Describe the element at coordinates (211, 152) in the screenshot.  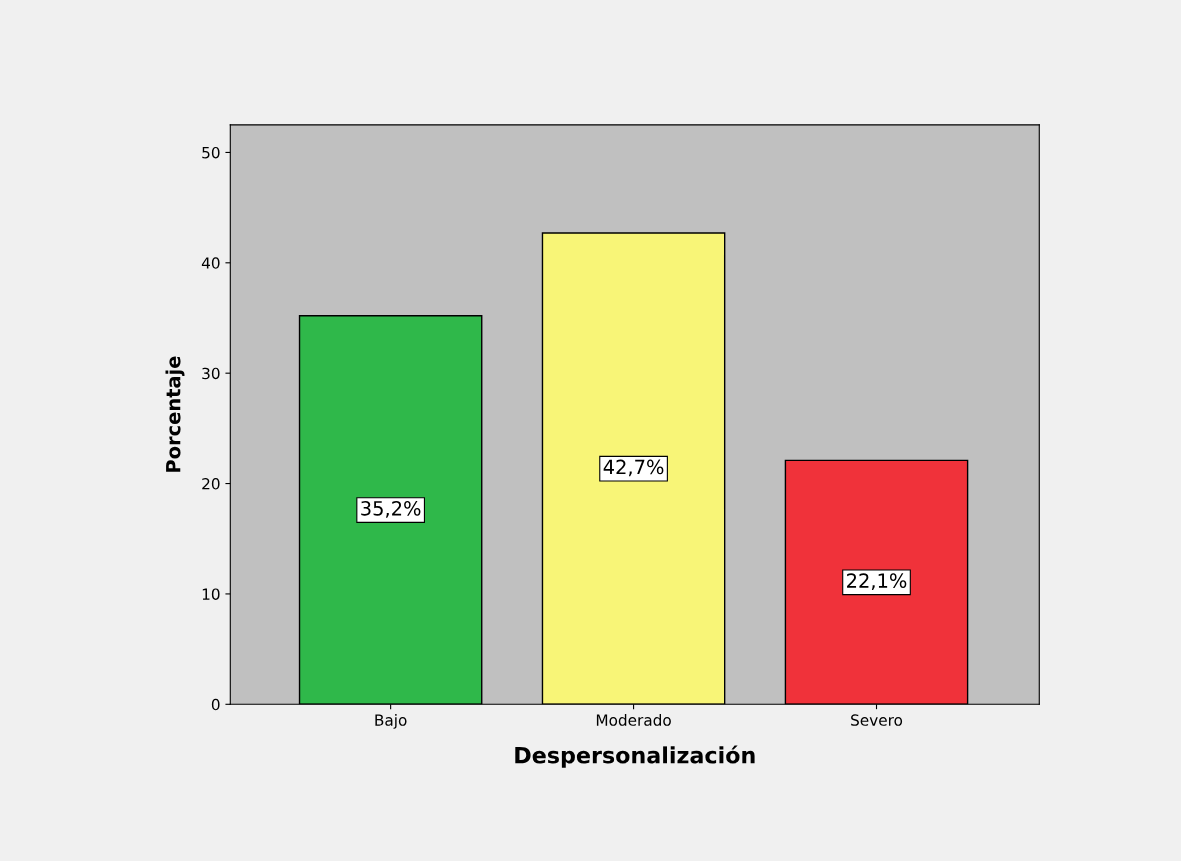
I see `y-tick-label: 50` at that location.